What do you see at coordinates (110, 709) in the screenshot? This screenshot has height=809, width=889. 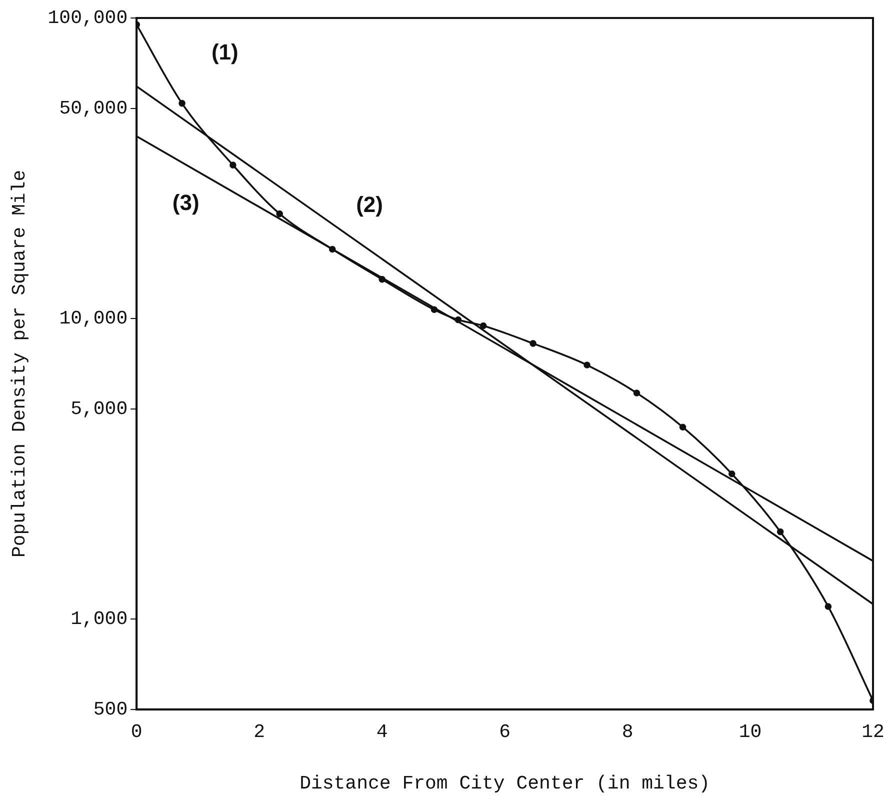 I see `y-tick-label: 500` at bounding box center [110, 709].